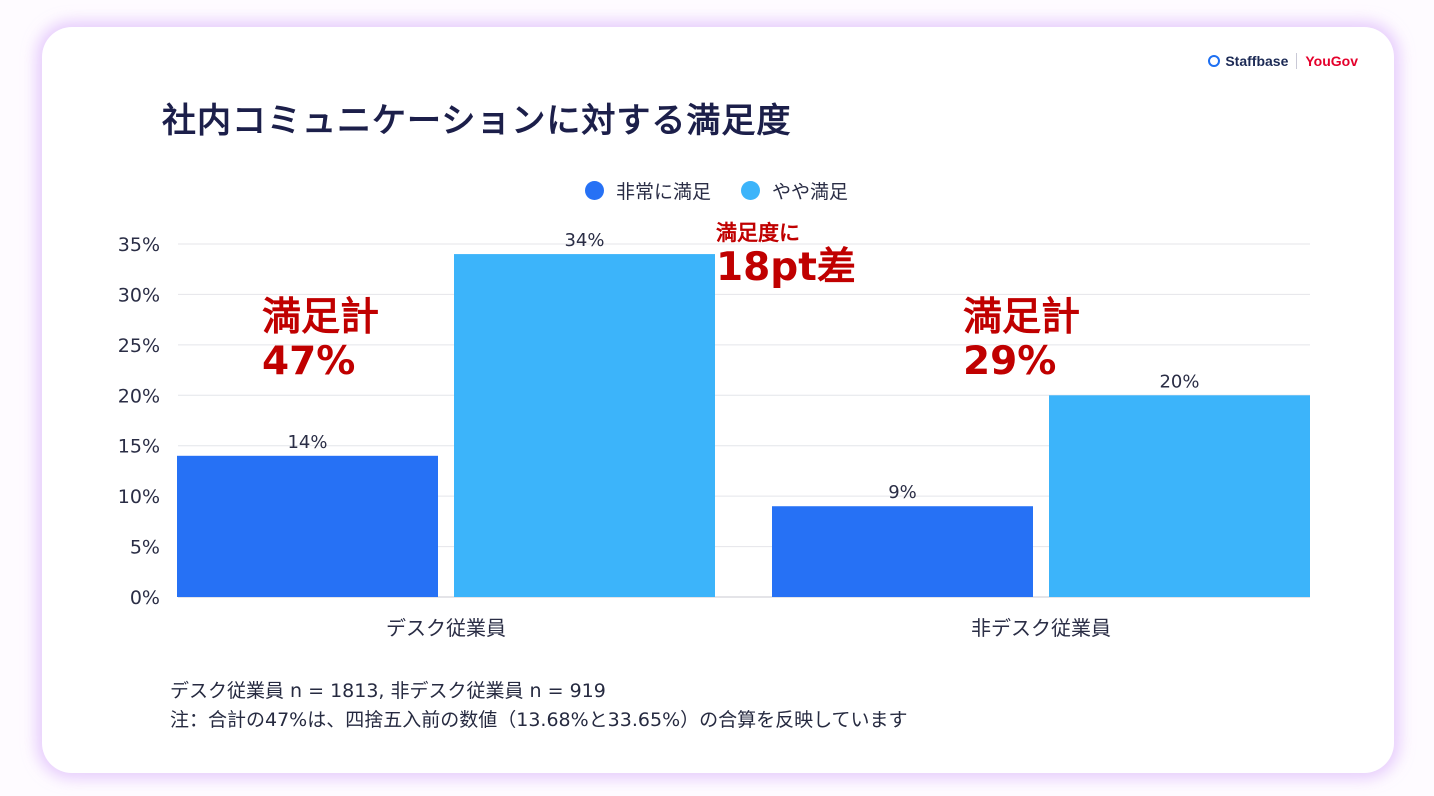 The width and height of the screenshot is (1434, 796). Describe the element at coordinates (810, 192) in the screenshot. I see `legend-label-somewhat-satisfied: やや満足` at that location.